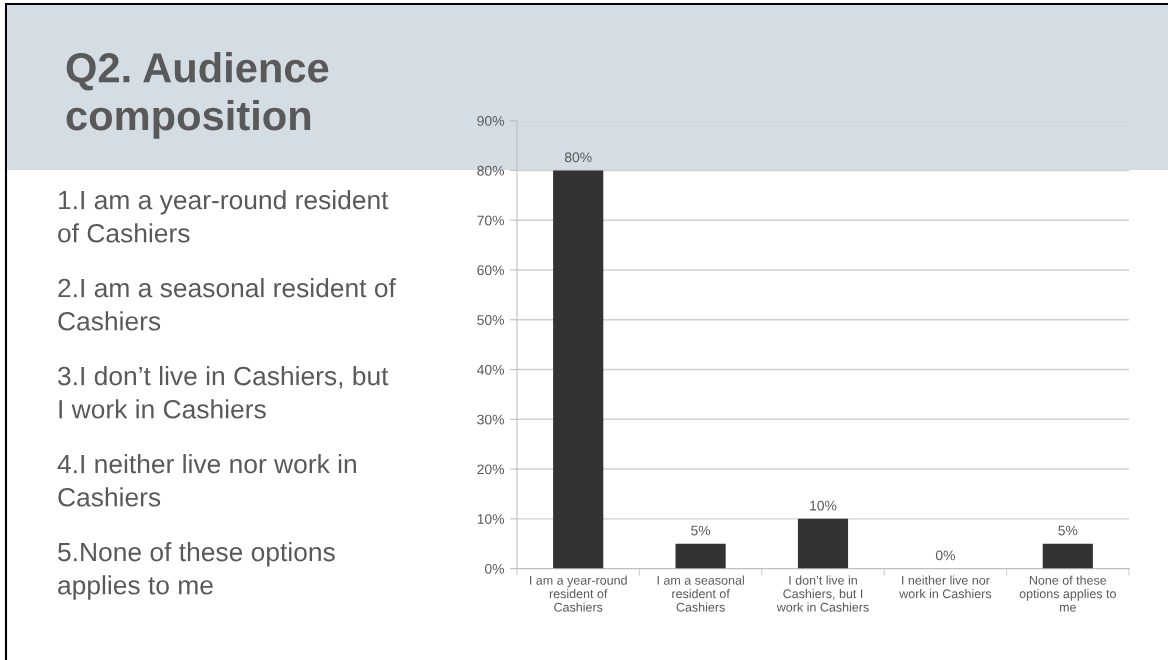  I want to click on text: 2.I am a seasonal resident of Cashiers, so click(227, 304).